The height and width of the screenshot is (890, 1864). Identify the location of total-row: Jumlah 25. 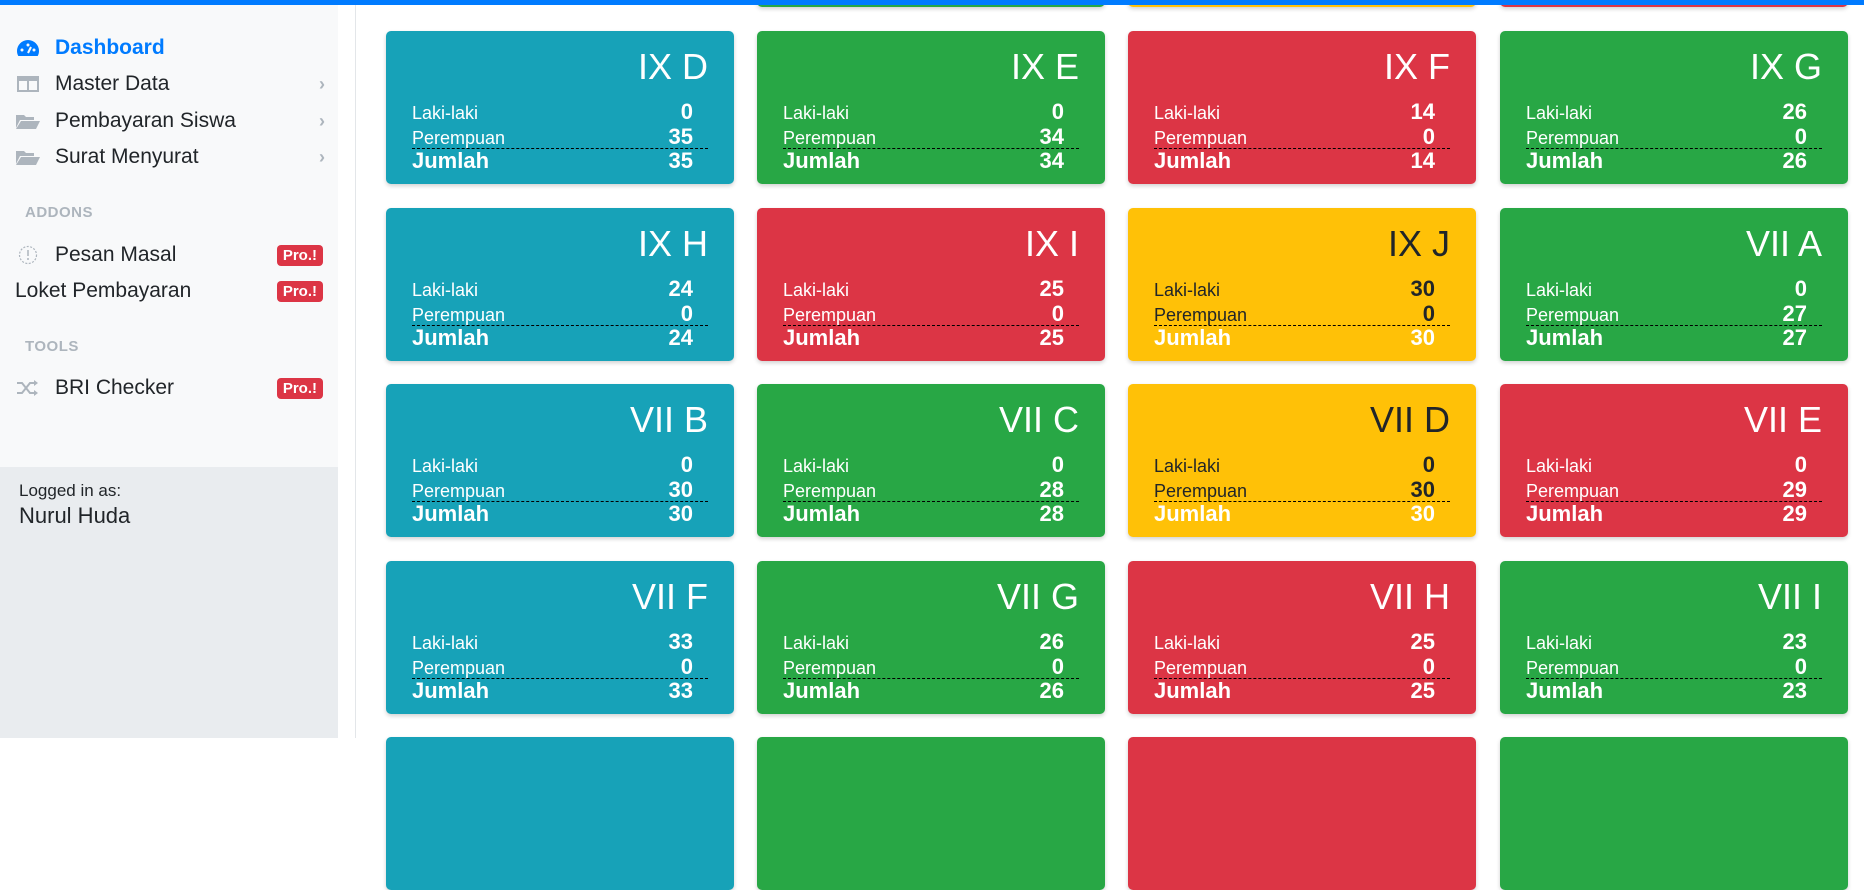
(1294, 691).